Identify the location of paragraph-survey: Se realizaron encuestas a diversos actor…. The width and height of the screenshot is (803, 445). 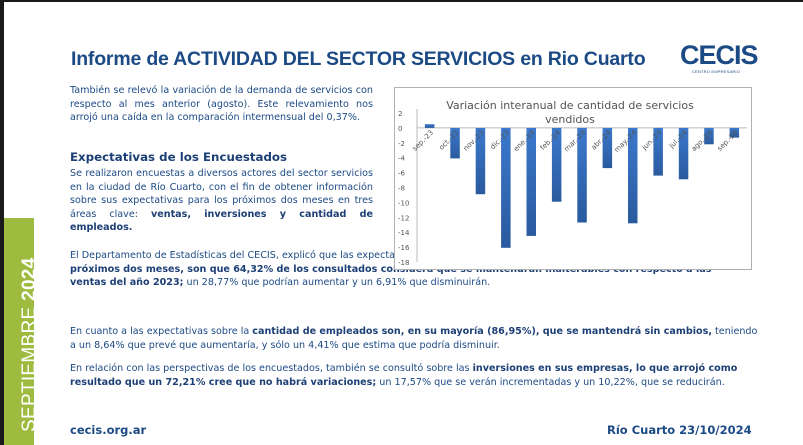
(221, 201).